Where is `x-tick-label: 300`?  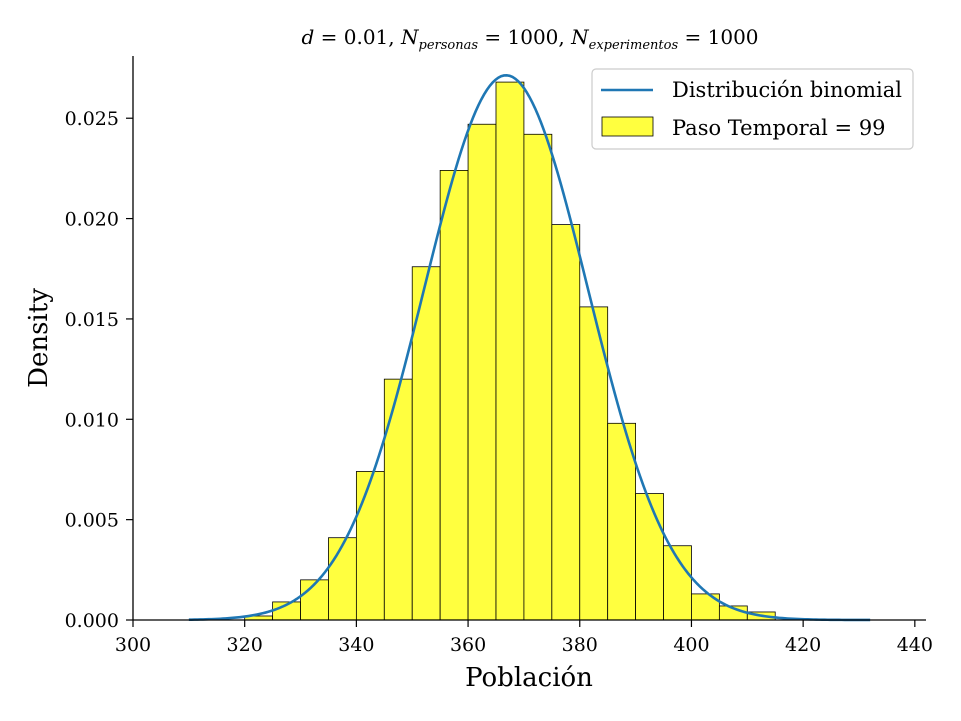
x-tick-label: 300 is located at coordinates (133, 645).